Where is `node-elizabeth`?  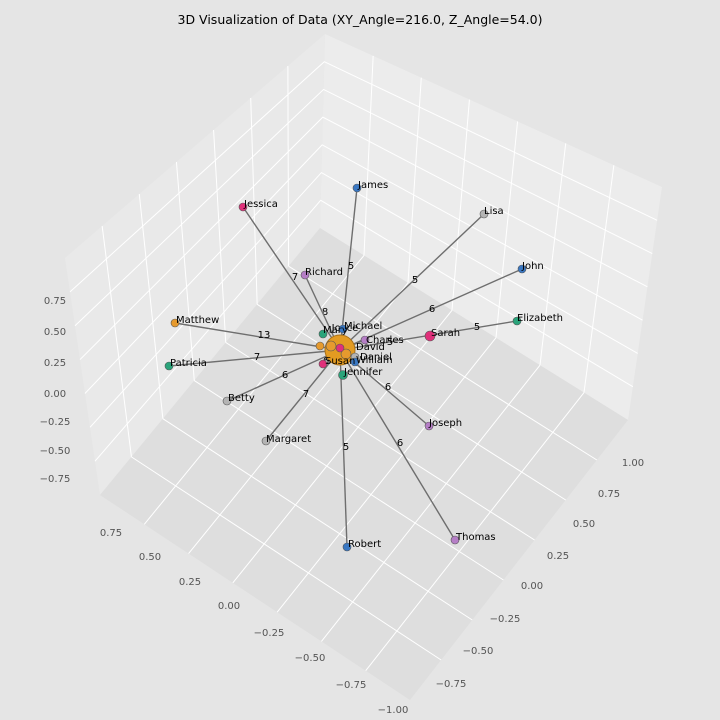
node-elizabeth is located at coordinates (517, 321).